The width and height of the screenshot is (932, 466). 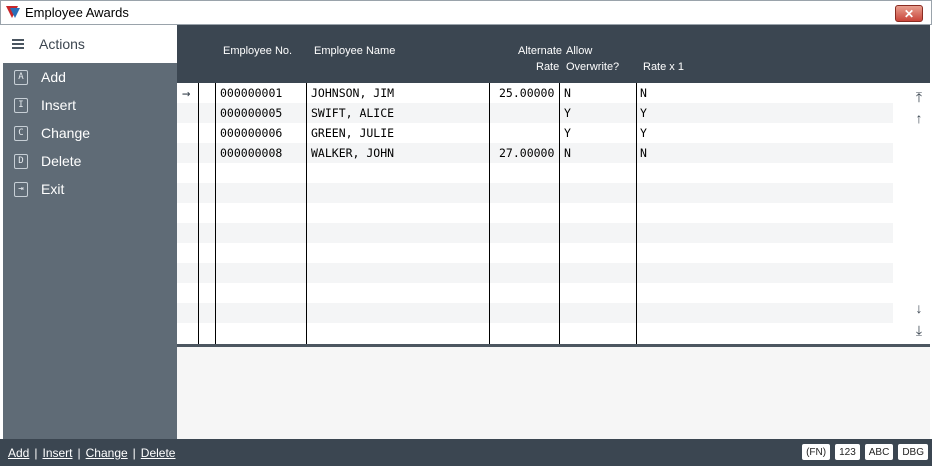 What do you see at coordinates (251, 113) in the screenshot?
I see `cell-employee-no: 000000005` at bounding box center [251, 113].